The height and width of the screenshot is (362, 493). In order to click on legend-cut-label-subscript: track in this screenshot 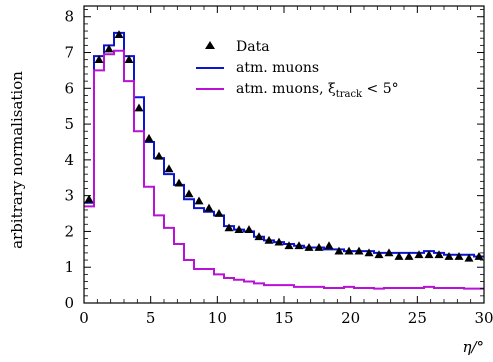, I will do `click(349, 94)`.